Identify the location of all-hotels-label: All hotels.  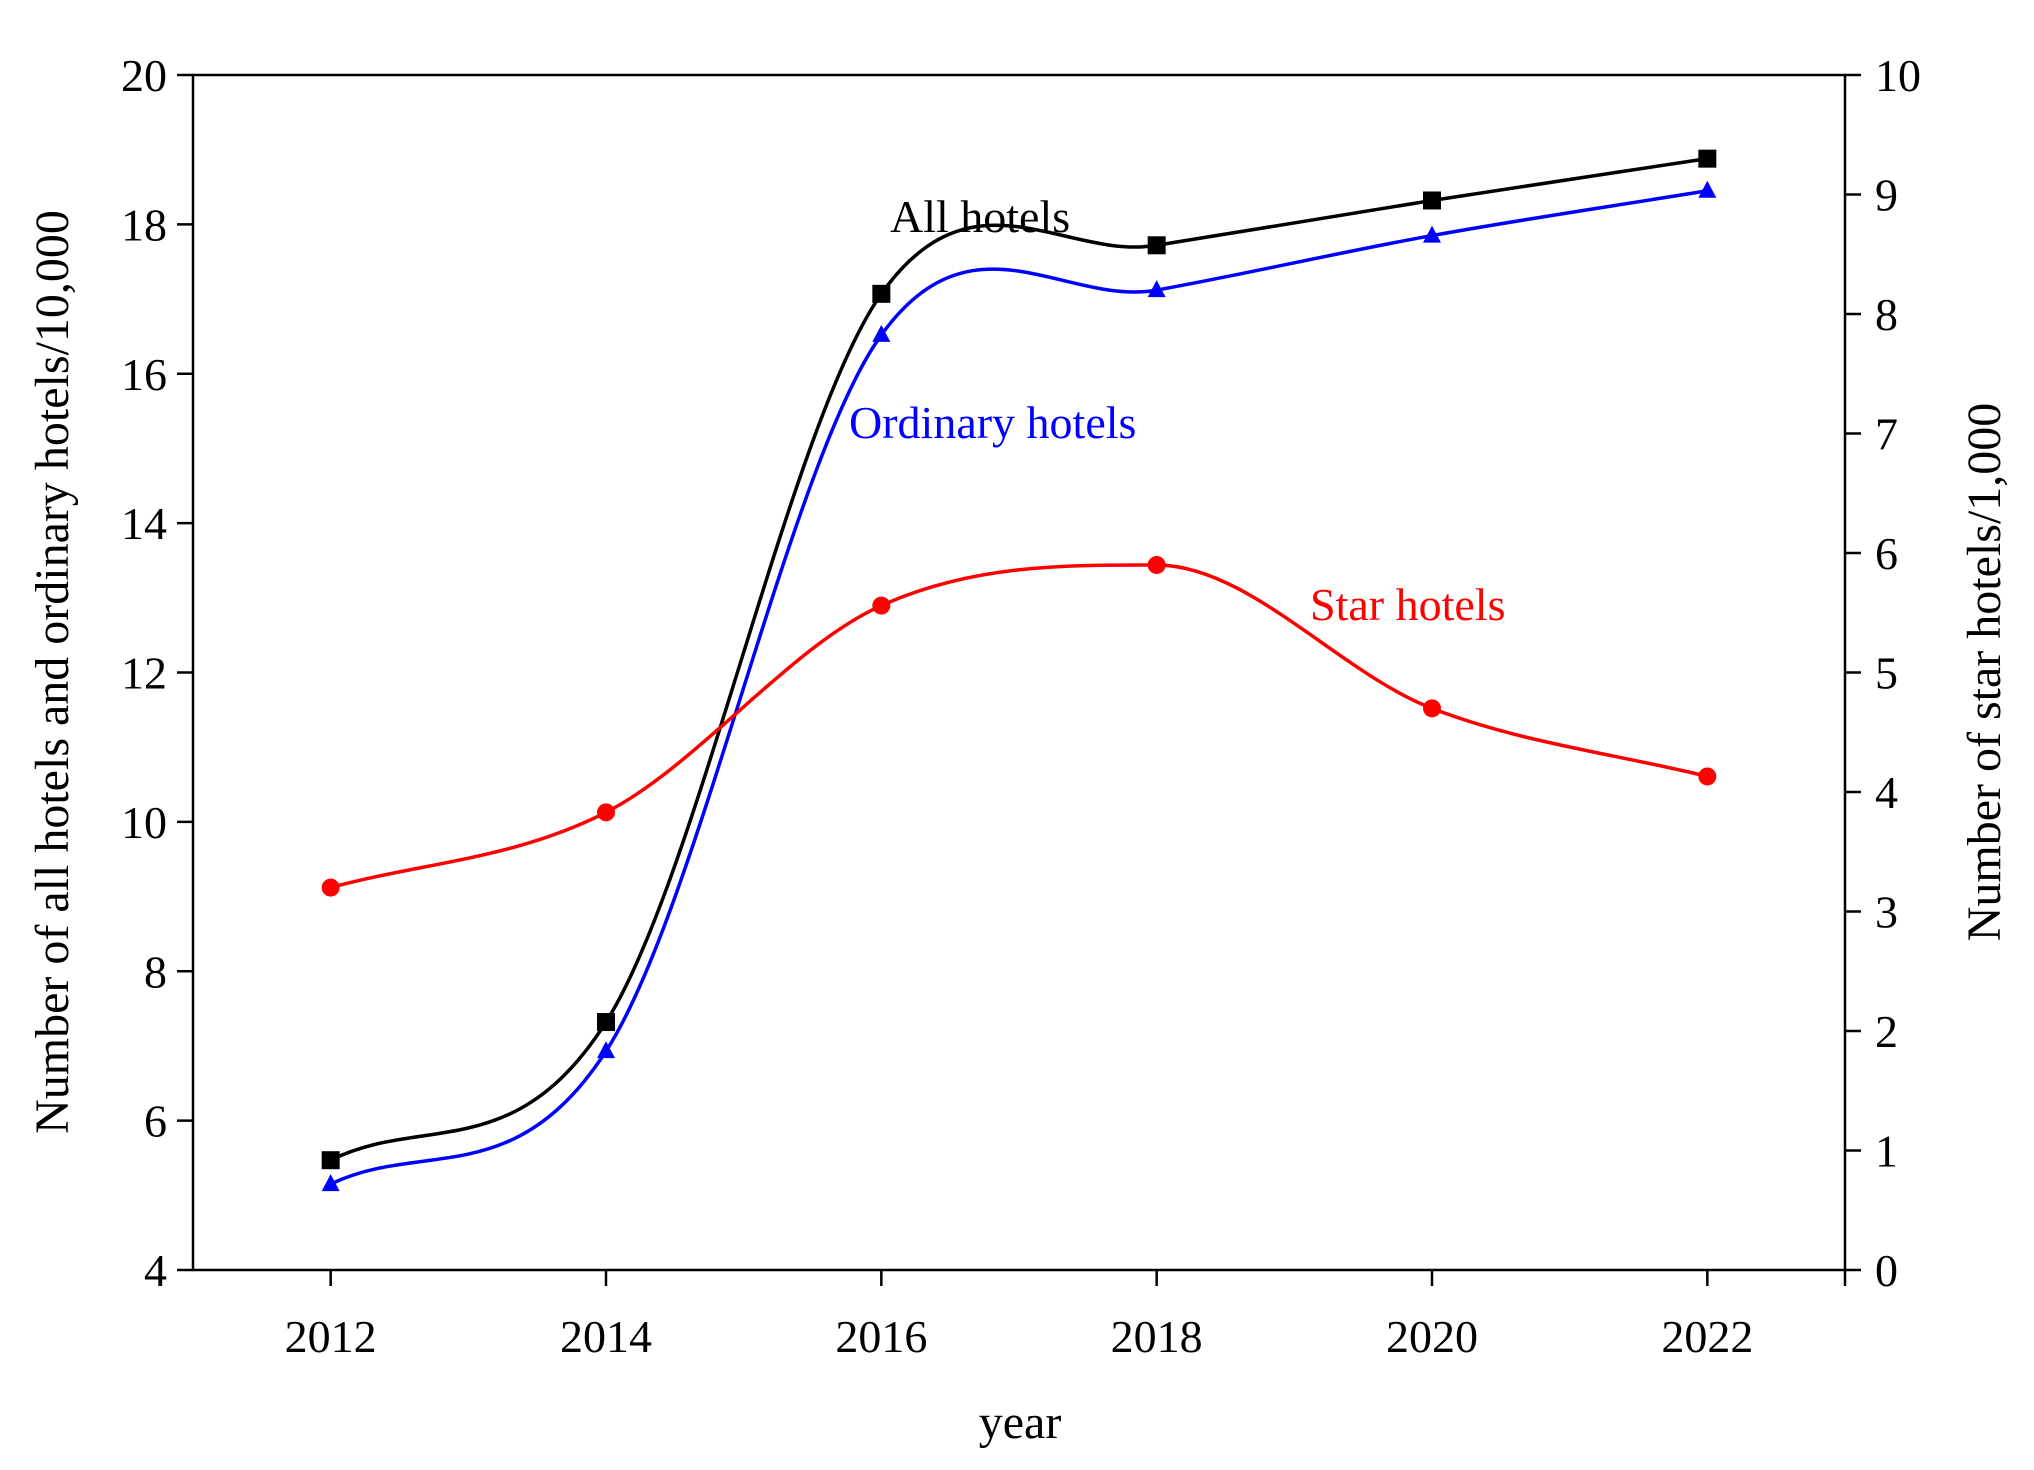
(980, 216).